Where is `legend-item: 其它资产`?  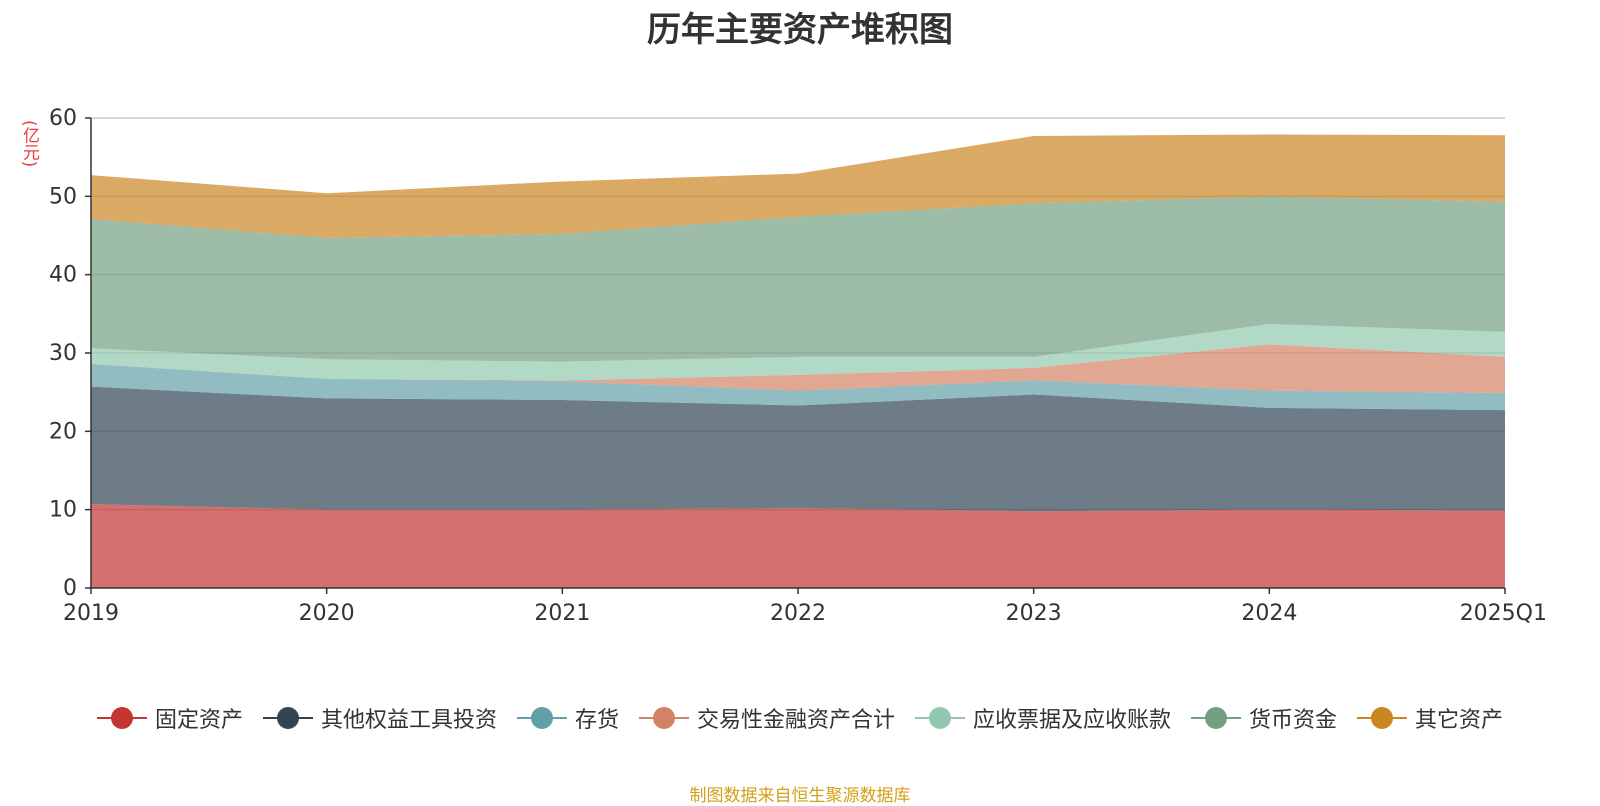
legend-item: 其它资产 is located at coordinates (1430, 718).